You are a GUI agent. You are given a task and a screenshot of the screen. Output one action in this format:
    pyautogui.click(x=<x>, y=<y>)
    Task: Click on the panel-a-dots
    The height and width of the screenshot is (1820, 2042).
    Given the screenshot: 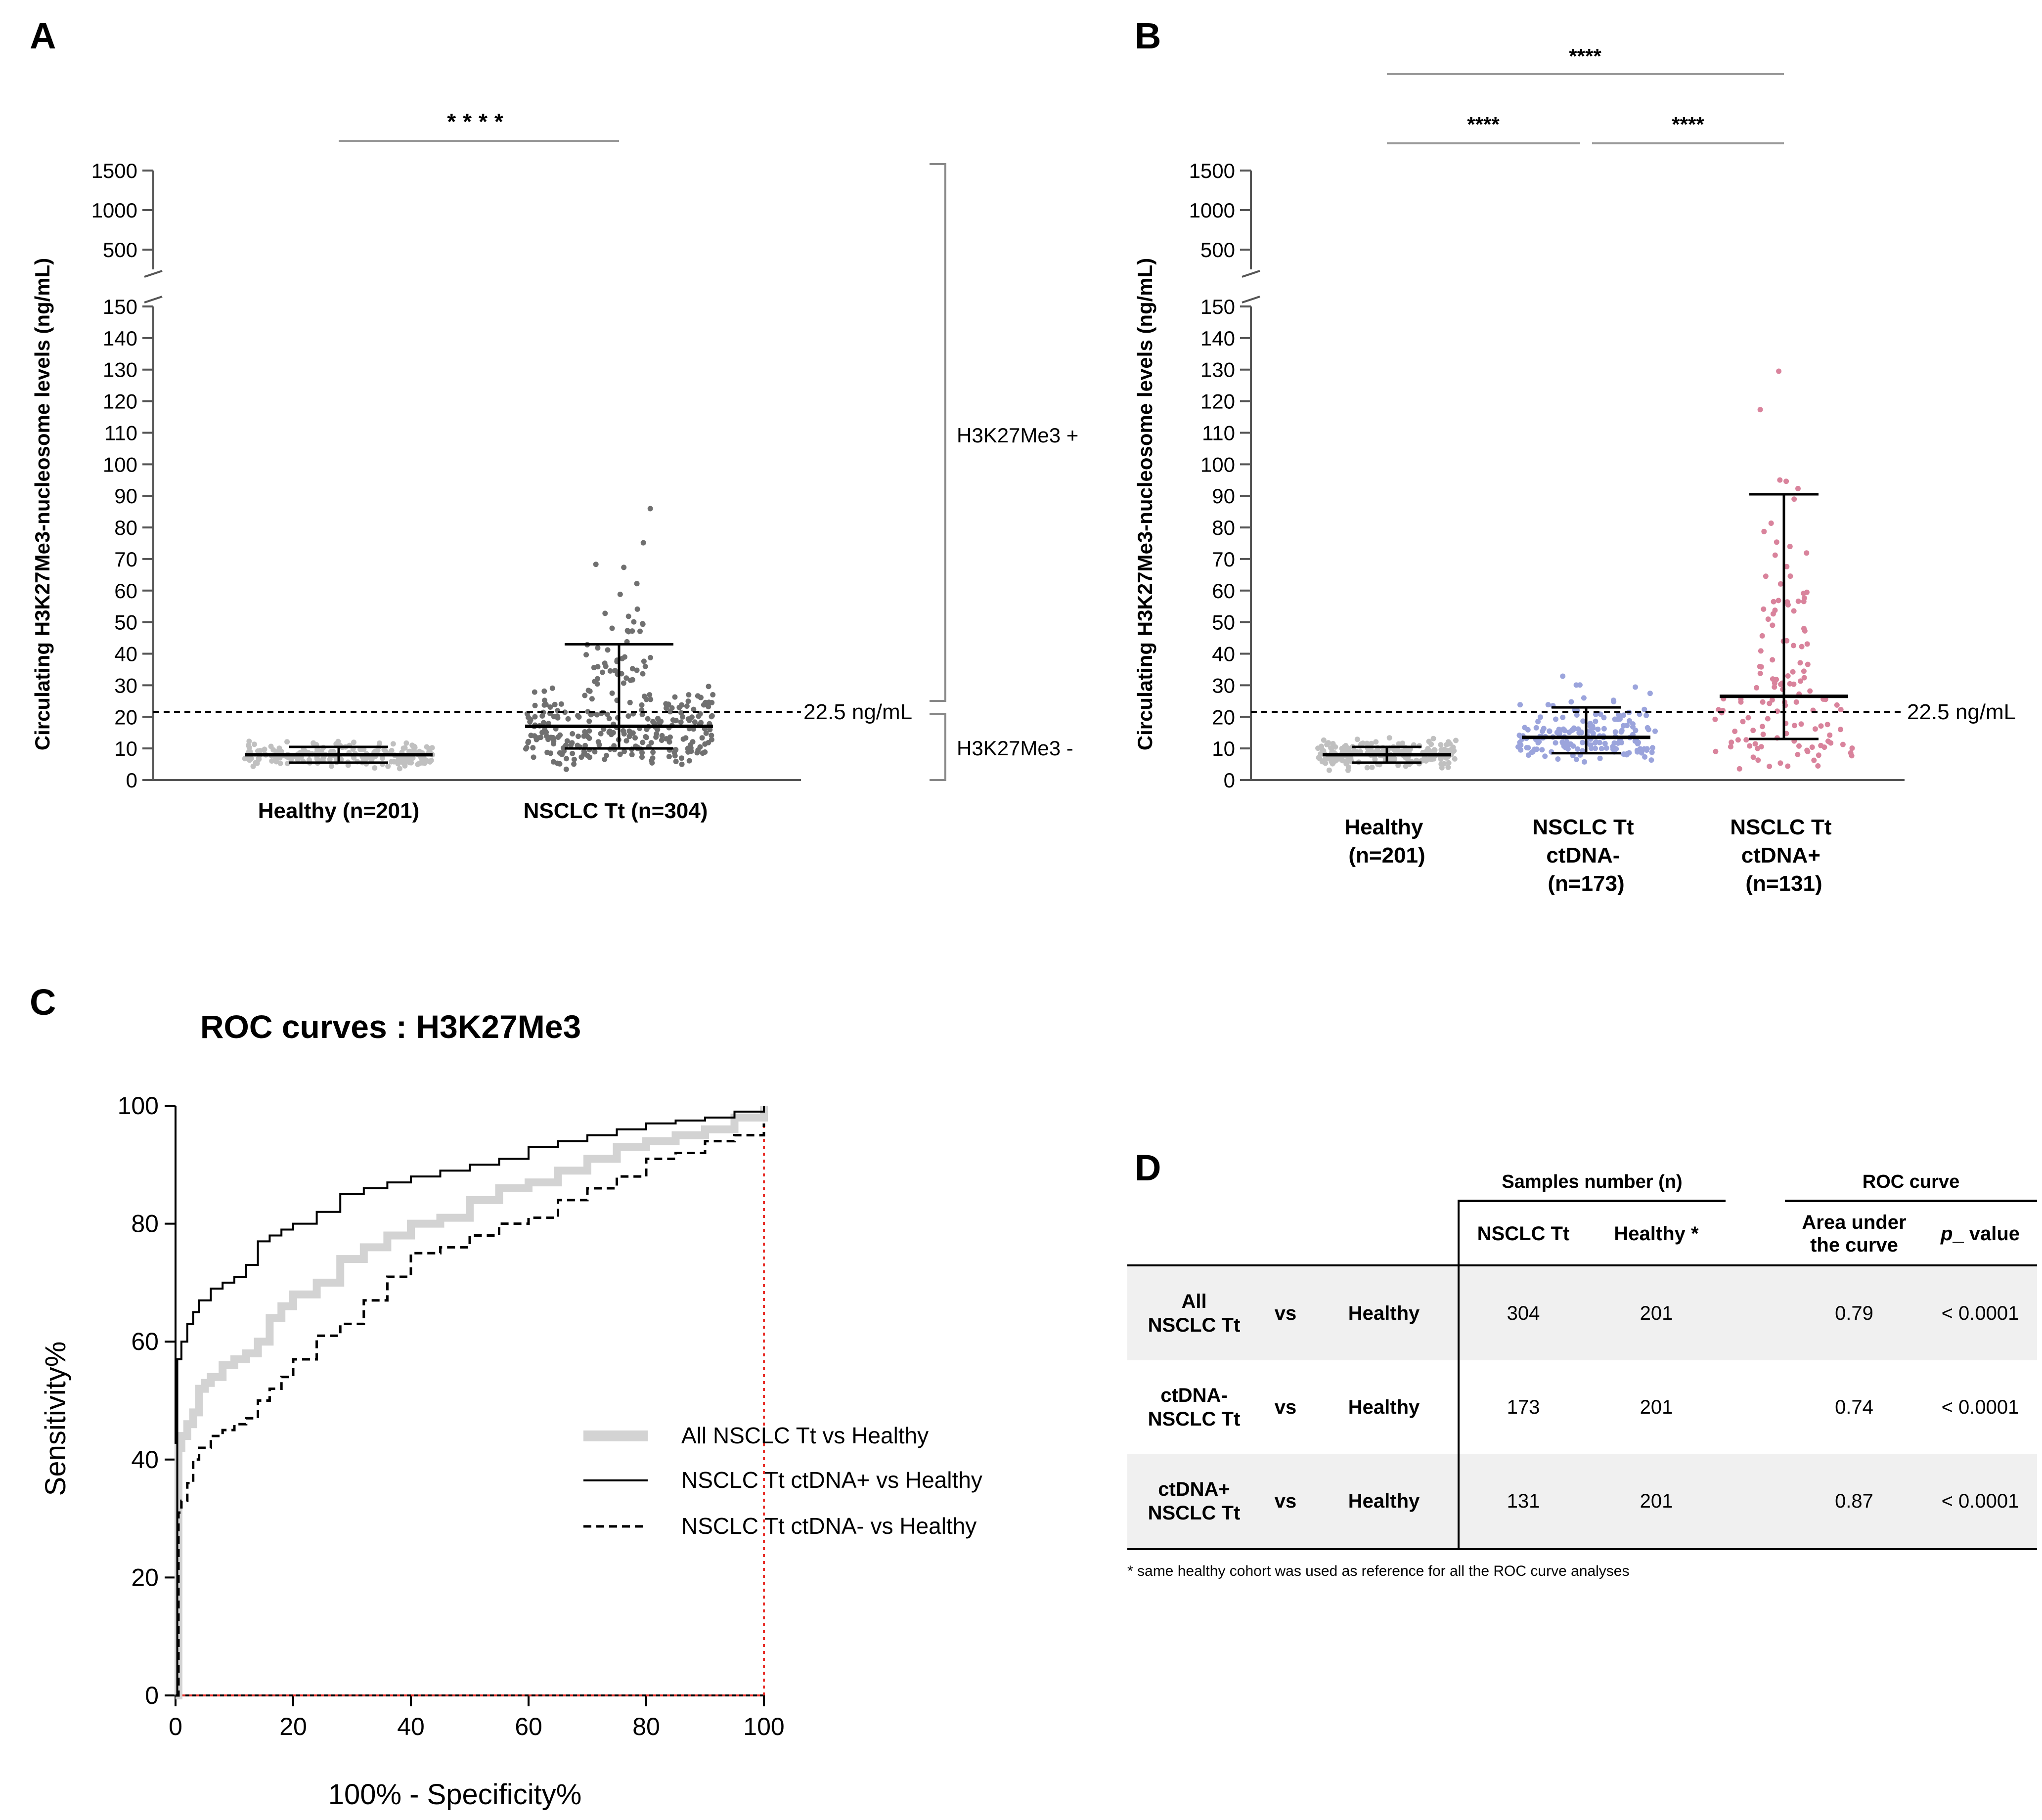 What is the action you would take?
    pyautogui.click(x=479, y=639)
    